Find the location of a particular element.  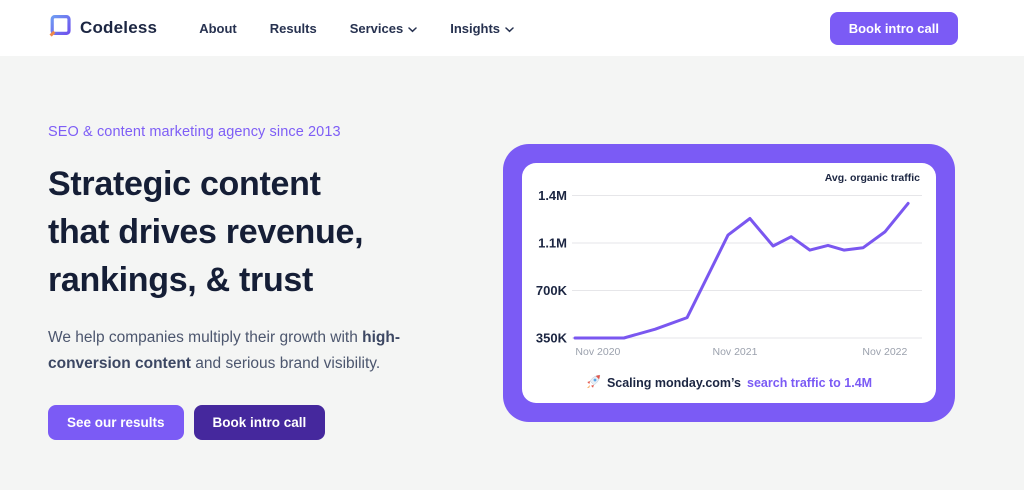

main-nav: About Results Services Insights is located at coordinates (356, 28).